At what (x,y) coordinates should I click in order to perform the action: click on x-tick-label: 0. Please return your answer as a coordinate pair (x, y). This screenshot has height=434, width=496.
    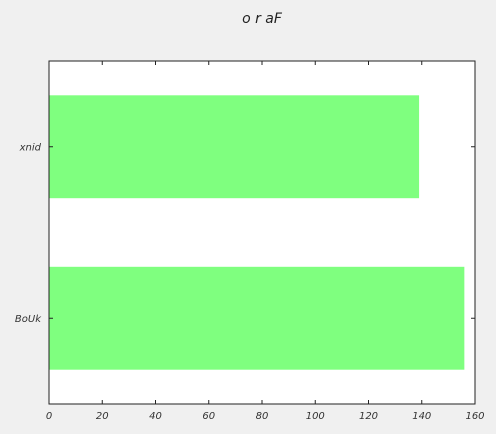
    Looking at the image, I should click on (49, 416).